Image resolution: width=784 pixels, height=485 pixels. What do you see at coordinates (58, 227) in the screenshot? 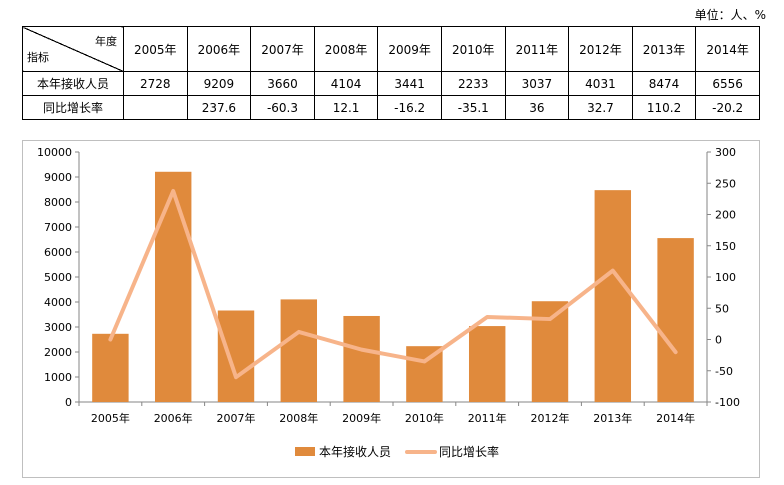
I see `left-tick-label: 7000` at bounding box center [58, 227].